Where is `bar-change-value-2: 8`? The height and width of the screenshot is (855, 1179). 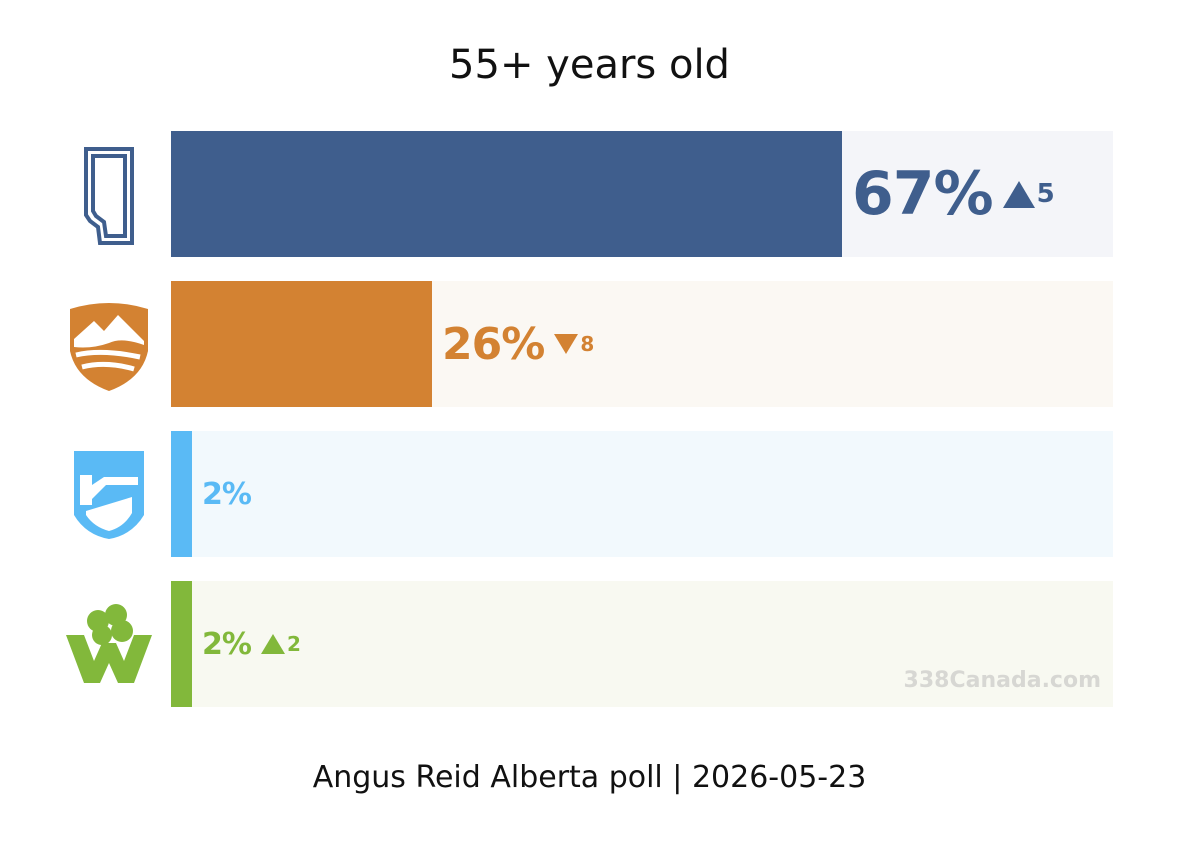 bar-change-value-2: 8 is located at coordinates (587, 344).